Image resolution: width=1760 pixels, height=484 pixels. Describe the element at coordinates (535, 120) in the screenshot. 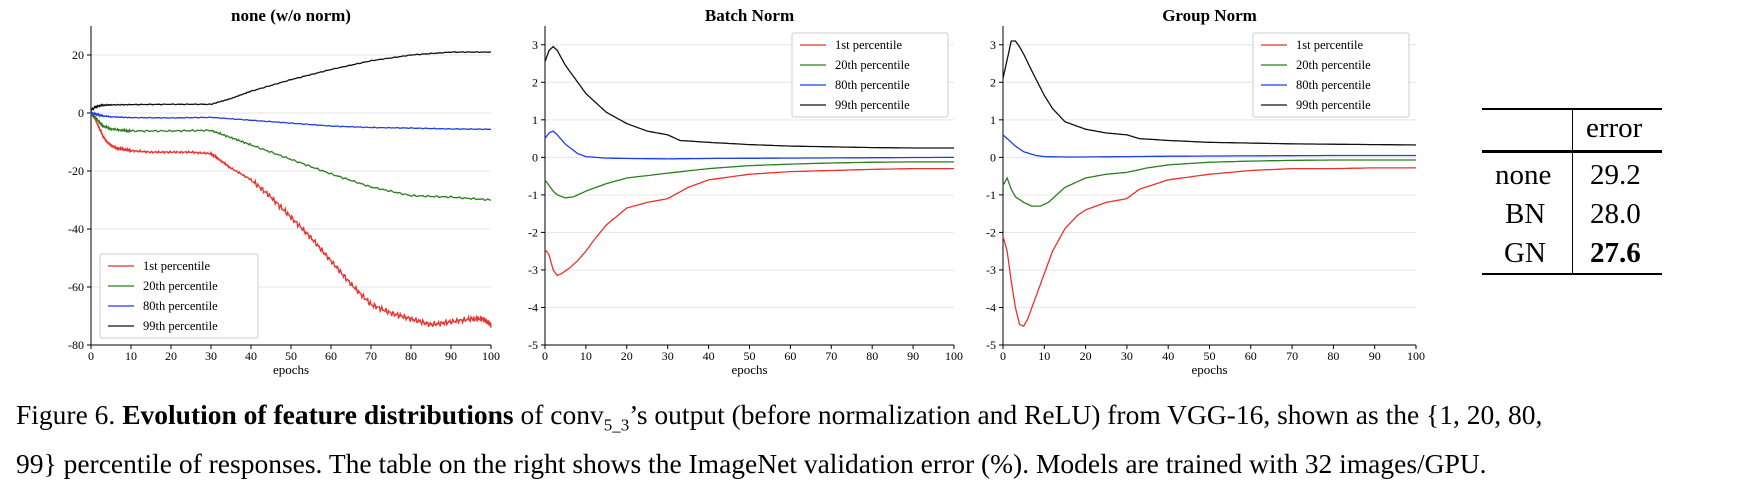

I see `y-tick-label: 1` at that location.